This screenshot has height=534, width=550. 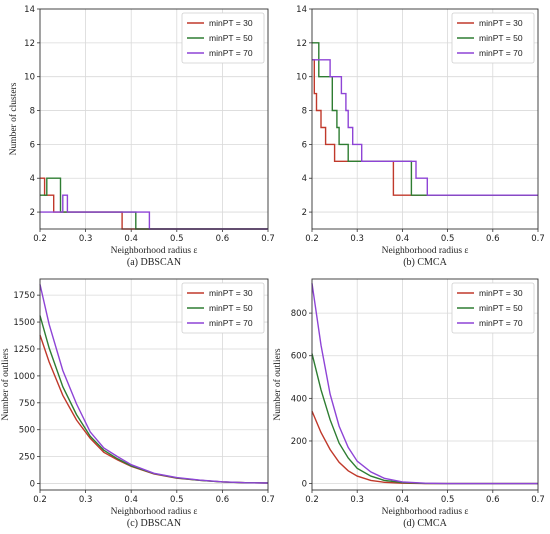 I want to click on panel-caption: (d) CMCA, so click(x=425, y=523).